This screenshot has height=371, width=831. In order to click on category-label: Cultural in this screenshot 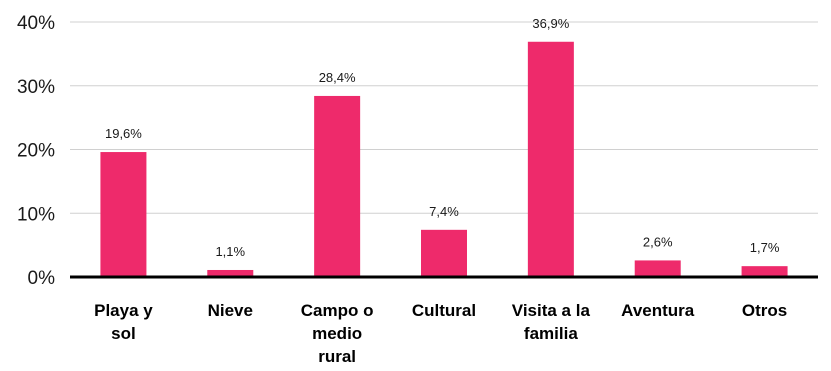, I will do `click(444, 310)`.